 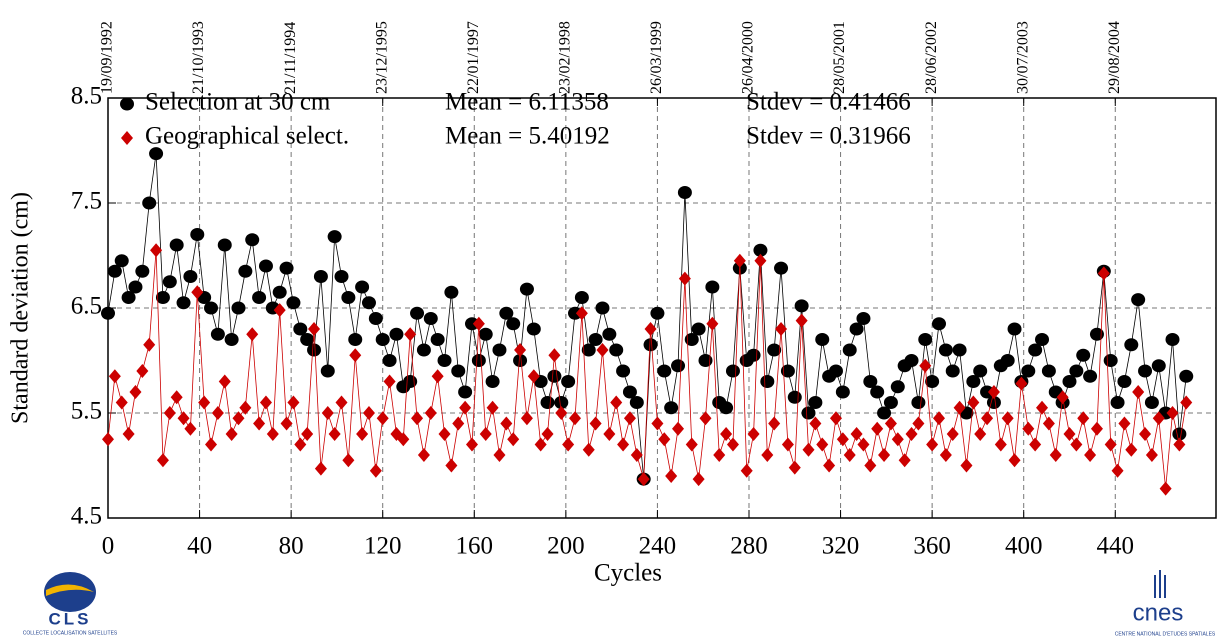 What do you see at coordinates (238, 102) in the screenshot?
I see `legend-label: Selection at 30 cm` at bounding box center [238, 102].